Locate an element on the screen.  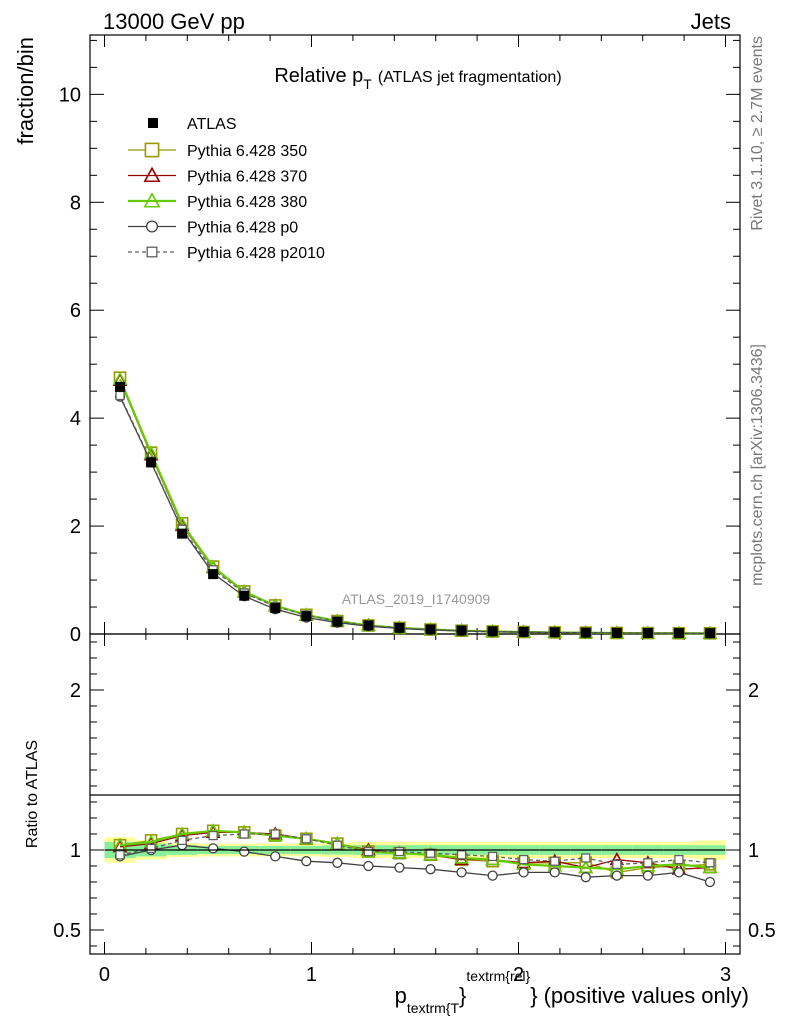
ratio-y-tick-label: 2 is located at coordinates (75, 691).